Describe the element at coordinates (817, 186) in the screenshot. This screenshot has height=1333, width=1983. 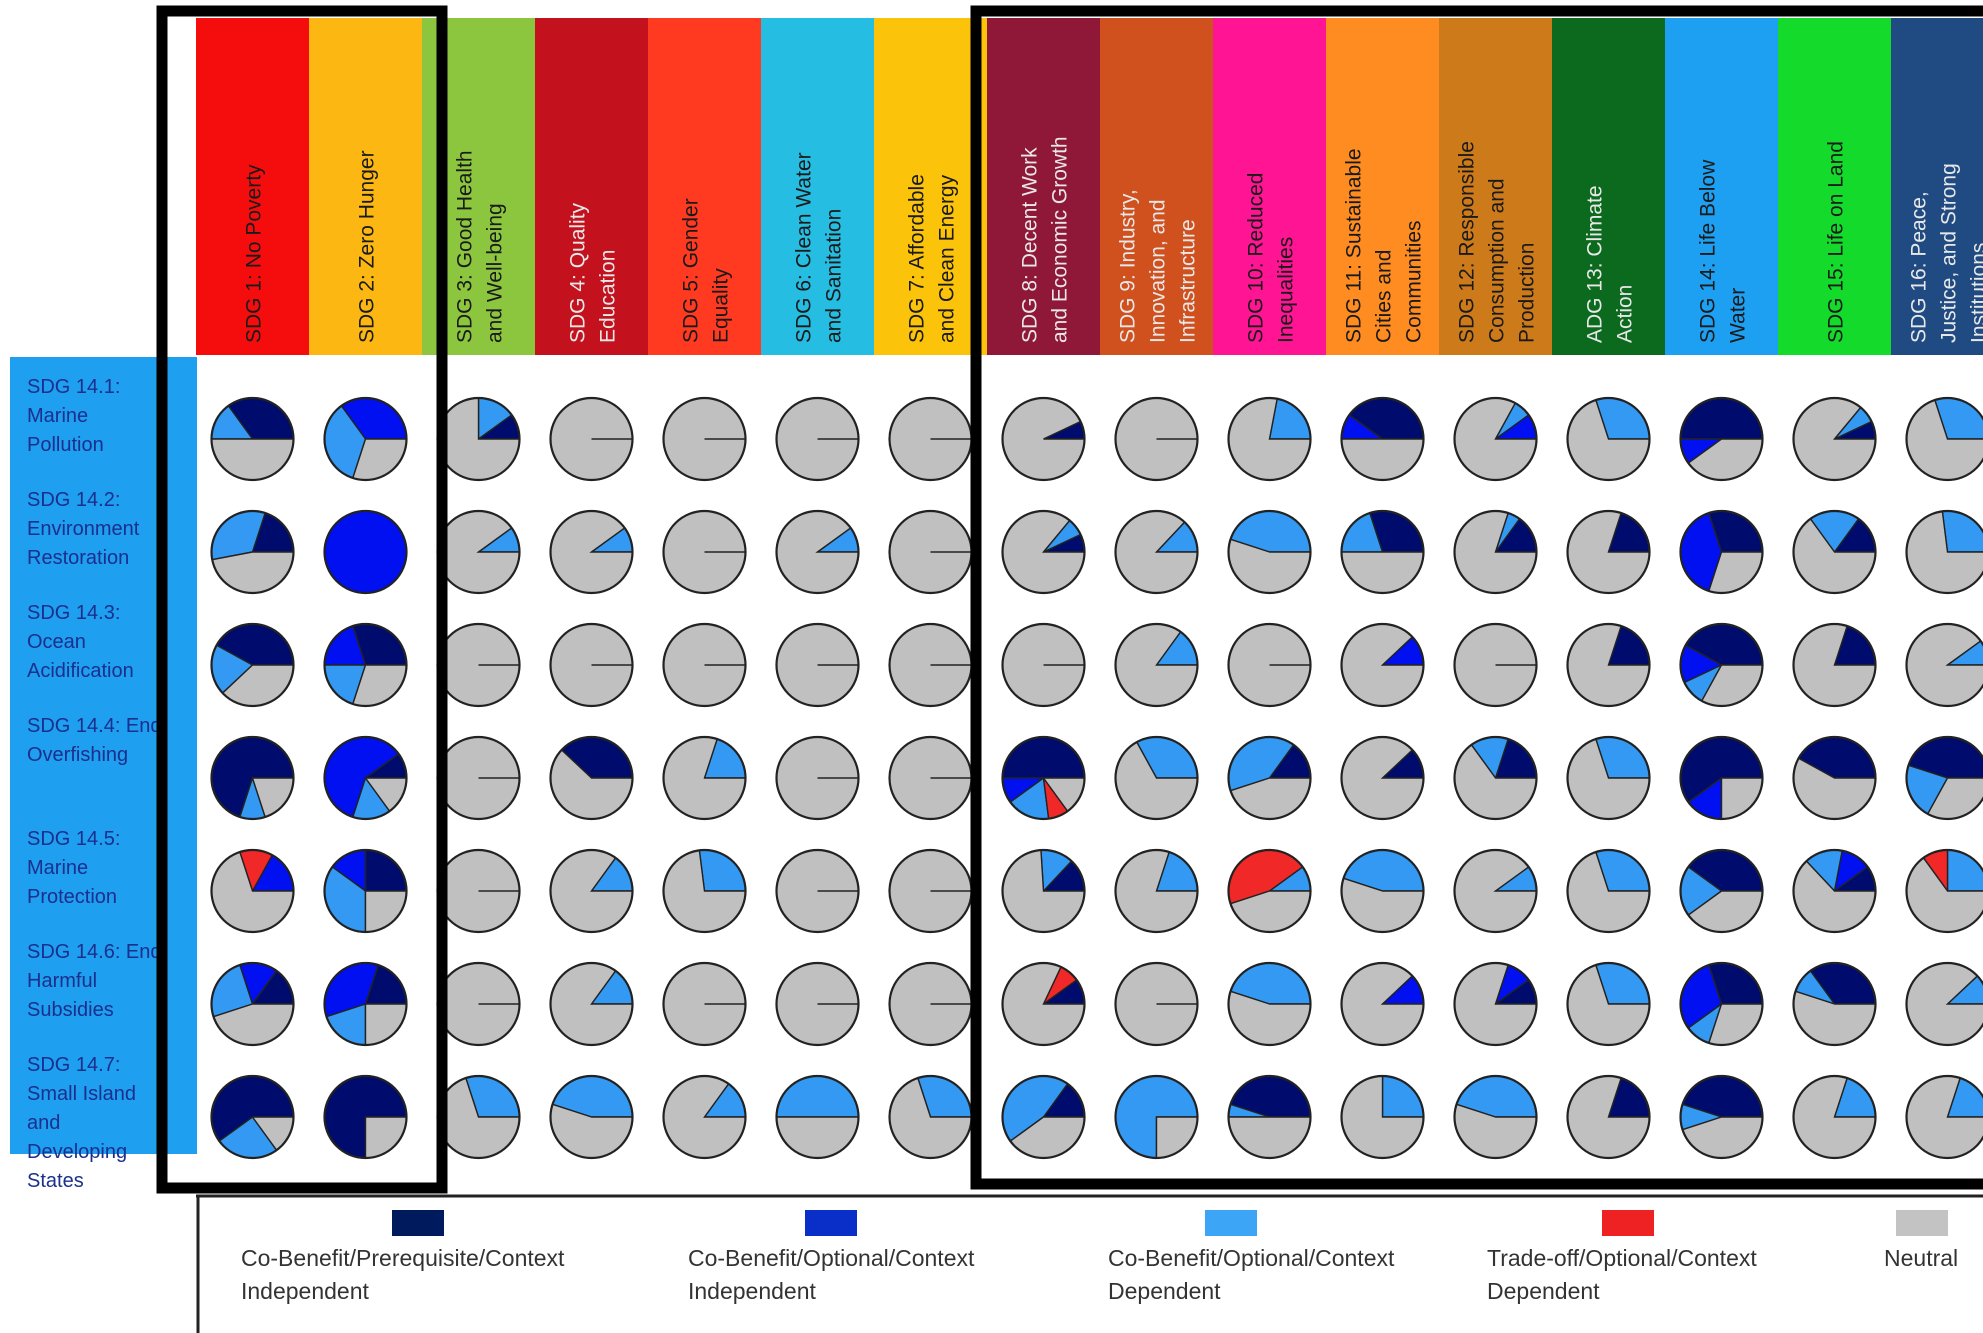
I see `column-header: SDG 6: Clean Water and Sanitation` at that location.